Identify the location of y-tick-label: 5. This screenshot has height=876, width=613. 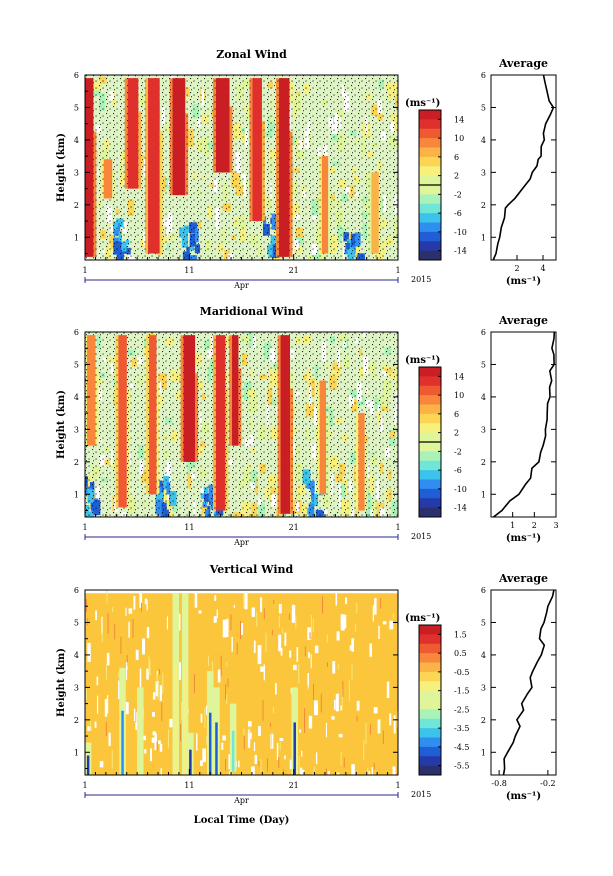
(76, 107).